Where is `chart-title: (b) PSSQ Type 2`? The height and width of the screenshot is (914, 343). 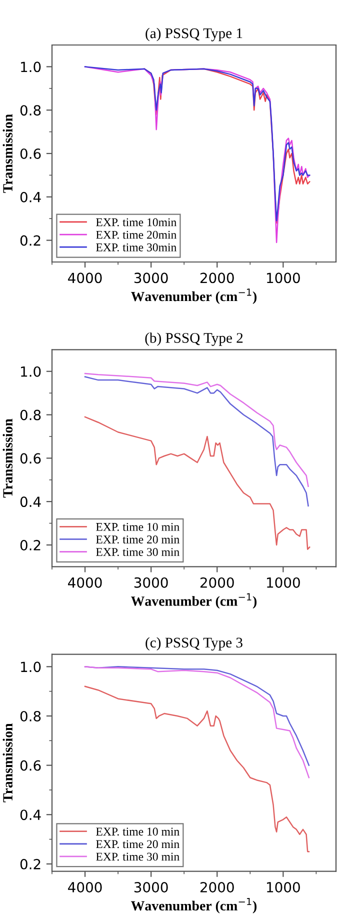 chart-title: (b) PSSQ Type 2 is located at coordinates (194, 339).